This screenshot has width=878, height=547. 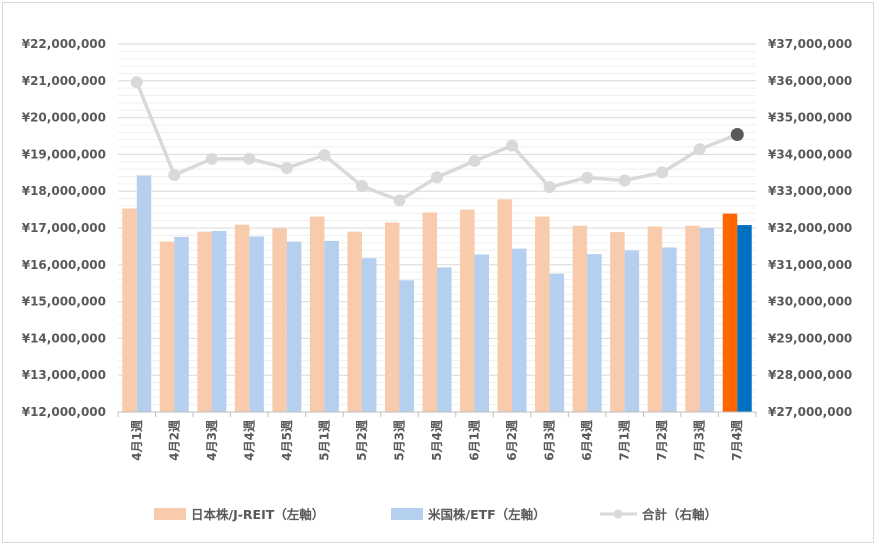 What do you see at coordinates (810, 191) in the screenshot?
I see `right-axis-tick-label: ¥33,000,000` at bounding box center [810, 191].